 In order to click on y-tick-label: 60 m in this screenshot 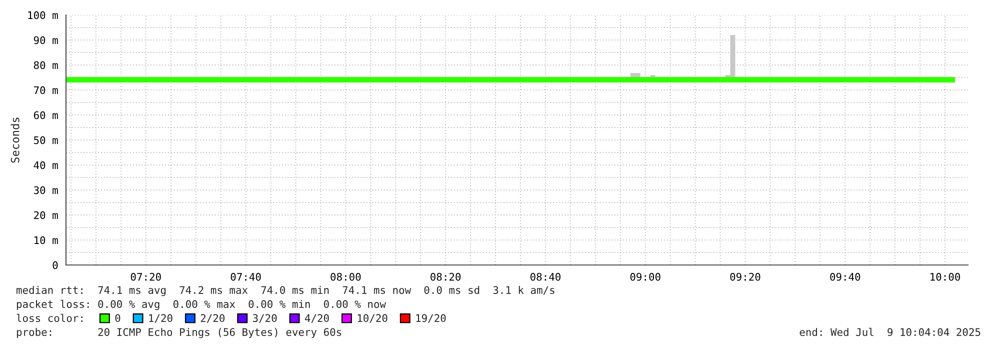, I will do `click(46, 115)`.